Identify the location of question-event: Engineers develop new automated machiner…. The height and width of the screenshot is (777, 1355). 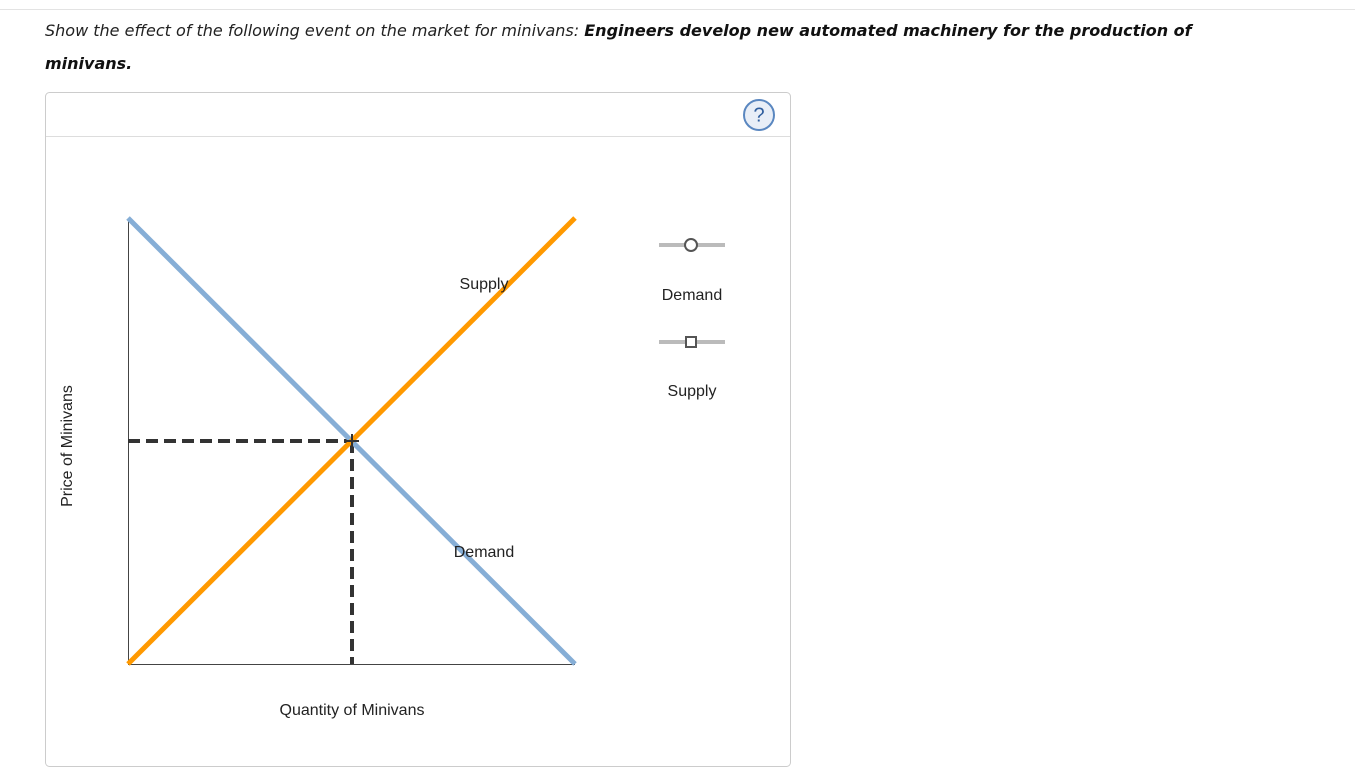
(618, 47).